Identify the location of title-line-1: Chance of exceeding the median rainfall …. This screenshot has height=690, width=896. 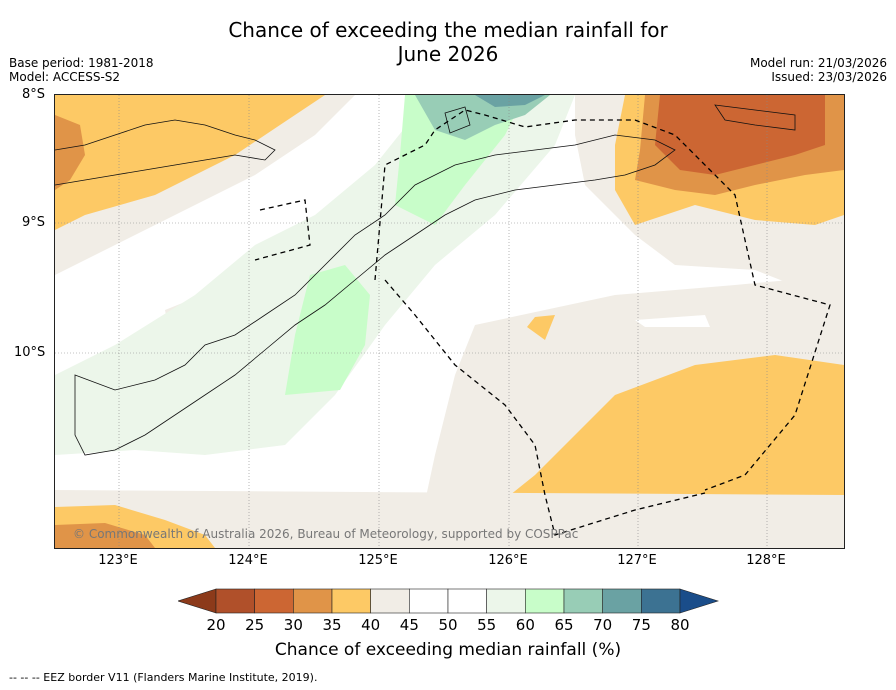
(448, 30).